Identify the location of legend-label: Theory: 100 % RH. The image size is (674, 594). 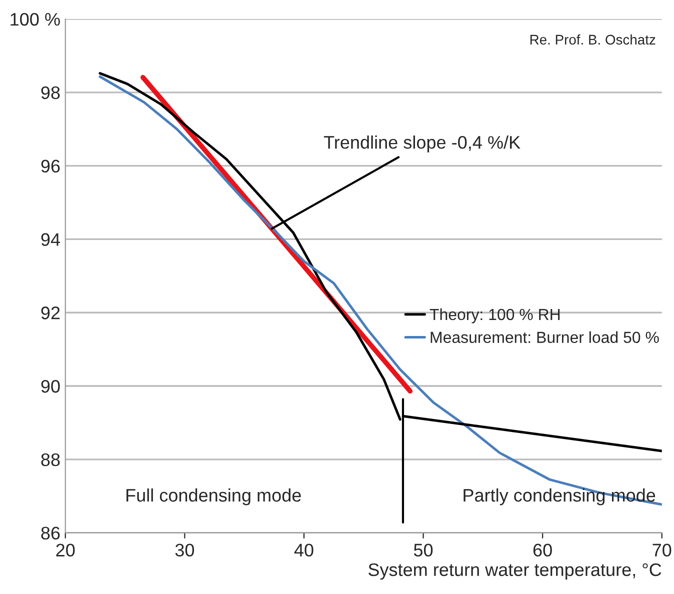
(495, 316).